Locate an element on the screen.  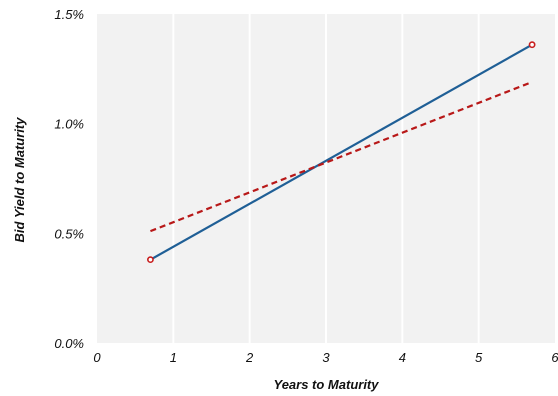
x-tick-label-5: 5 is located at coordinates (479, 357).